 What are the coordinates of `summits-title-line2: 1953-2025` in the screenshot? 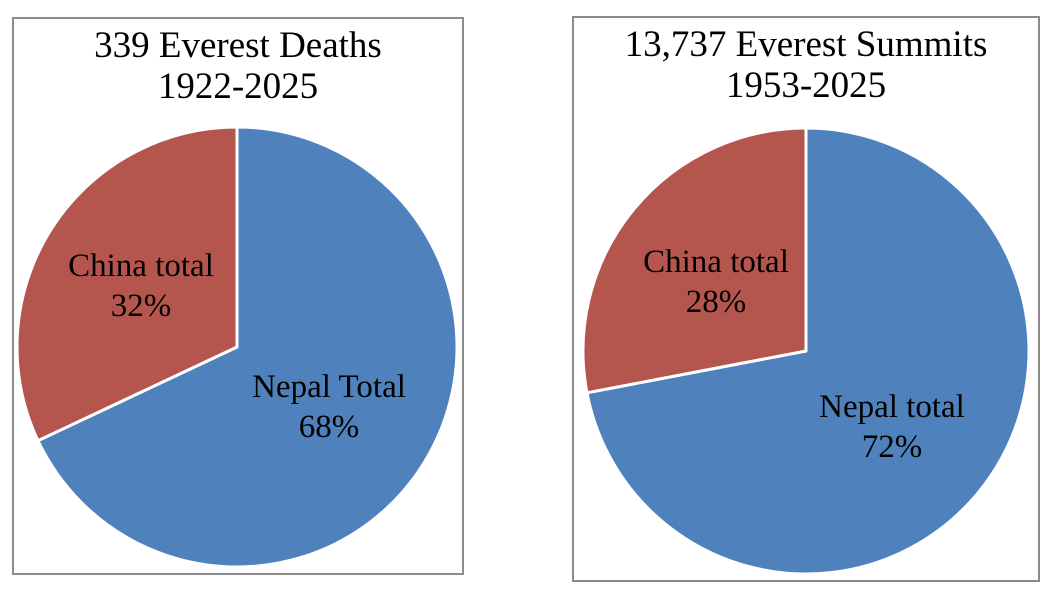 It's located at (806, 86).